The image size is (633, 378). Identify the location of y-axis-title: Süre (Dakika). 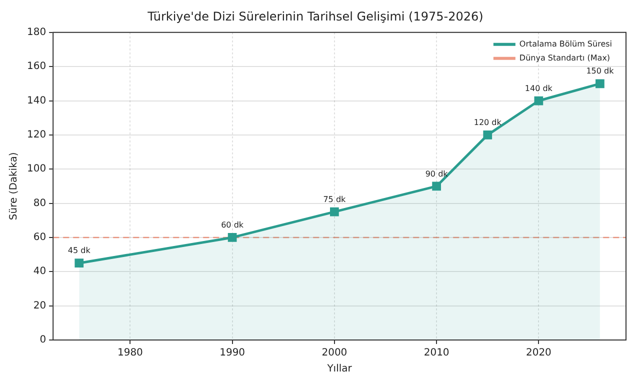
(14, 186).